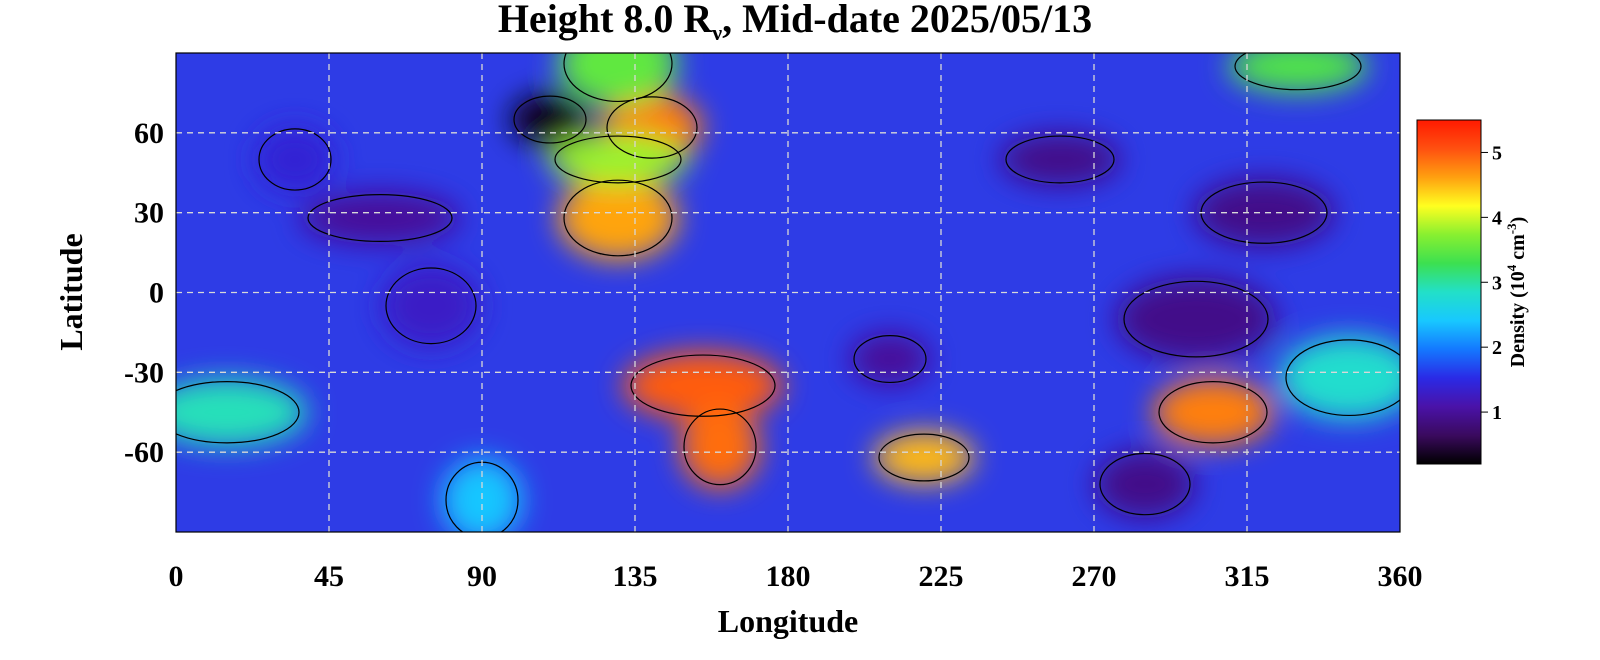  Describe the element at coordinates (1247, 576) in the screenshot. I see `x-tick-label: 315` at that location.